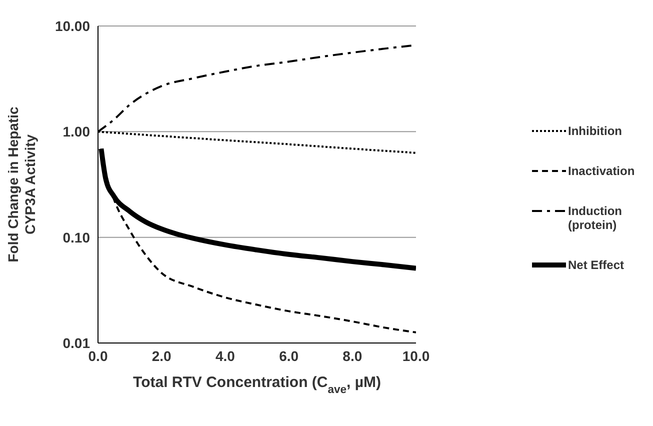 The image size is (653, 426). Describe the element at coordinates (225, 356) in the screenshot. I see `x-tick-label: 4.0` at that location.